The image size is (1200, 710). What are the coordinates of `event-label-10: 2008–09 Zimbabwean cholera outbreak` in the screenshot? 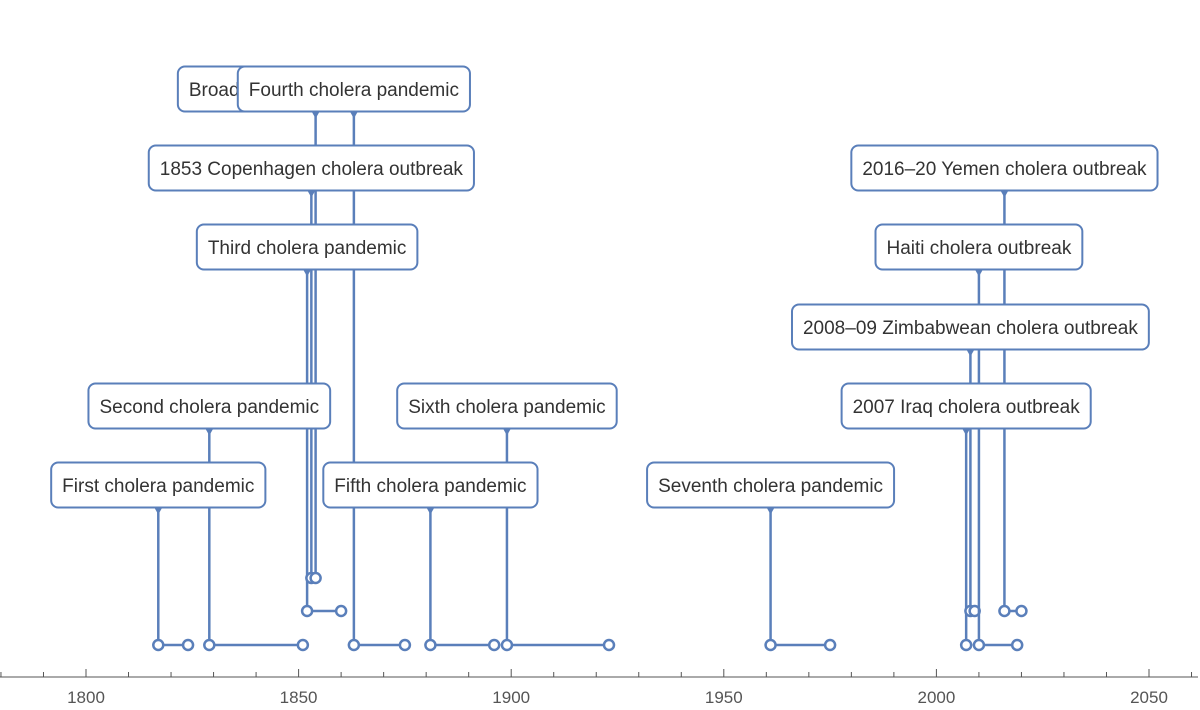 It's located at (970, 327).